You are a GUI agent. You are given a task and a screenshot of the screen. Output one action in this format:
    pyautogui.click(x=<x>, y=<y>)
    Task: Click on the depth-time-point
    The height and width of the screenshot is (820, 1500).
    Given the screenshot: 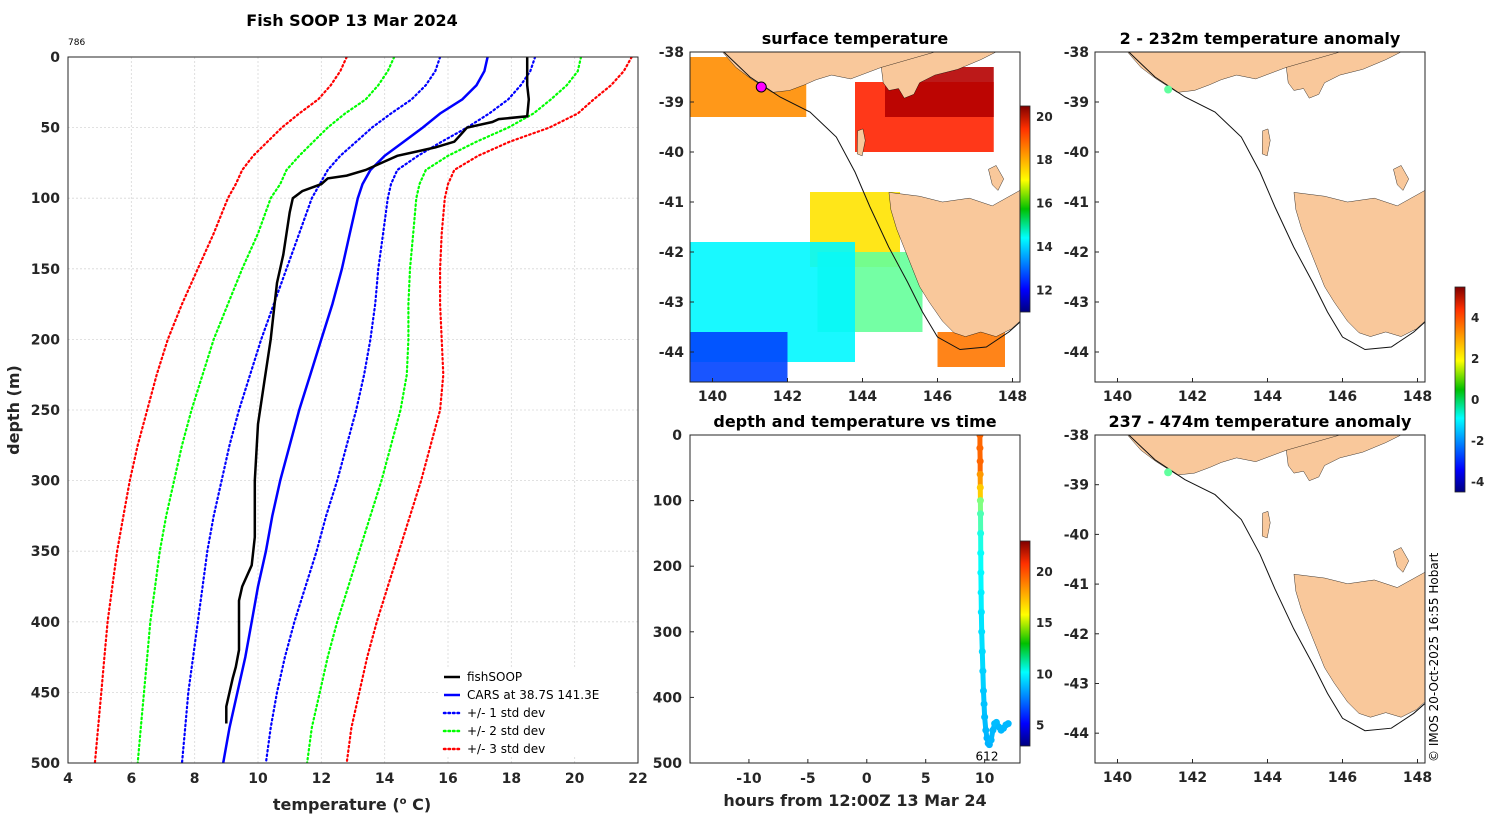 What is the action you would take?
    pyautogui.click(x=1008, y=724)
    